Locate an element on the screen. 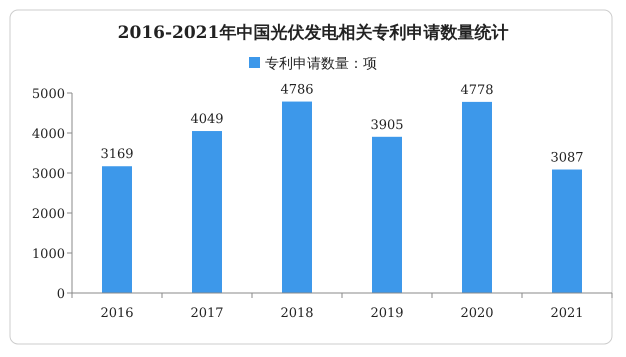 The width and height of the screenshot is (626, 357). y-tick-label: 2000 is located at coordinates (48, 214).